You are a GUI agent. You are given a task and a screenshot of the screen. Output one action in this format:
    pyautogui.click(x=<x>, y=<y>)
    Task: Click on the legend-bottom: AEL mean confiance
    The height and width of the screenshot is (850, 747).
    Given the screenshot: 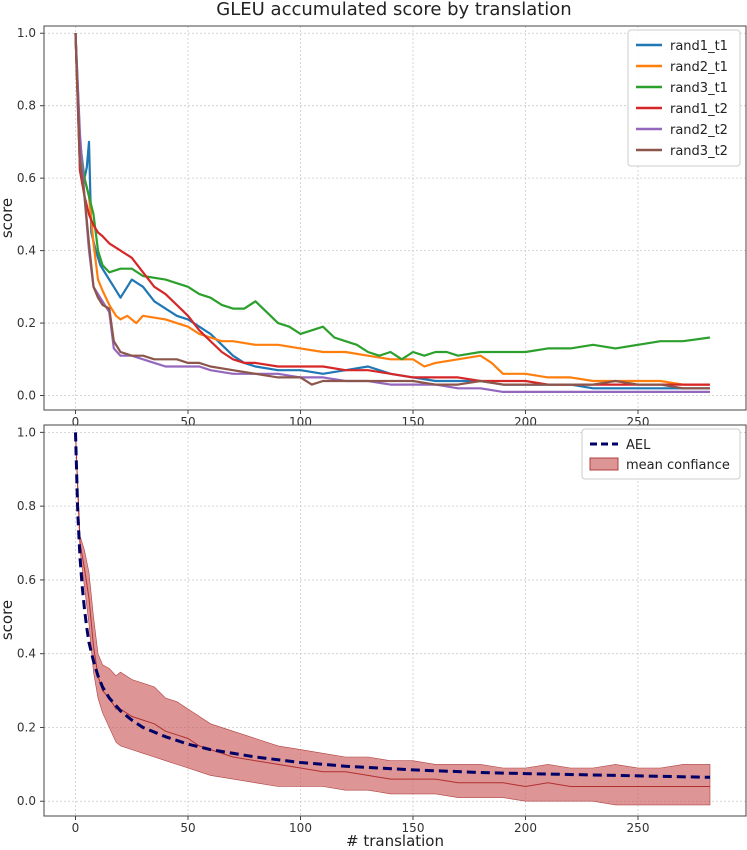 What is the action you would take?
    pyautogui.click(x=661, y=454)
    